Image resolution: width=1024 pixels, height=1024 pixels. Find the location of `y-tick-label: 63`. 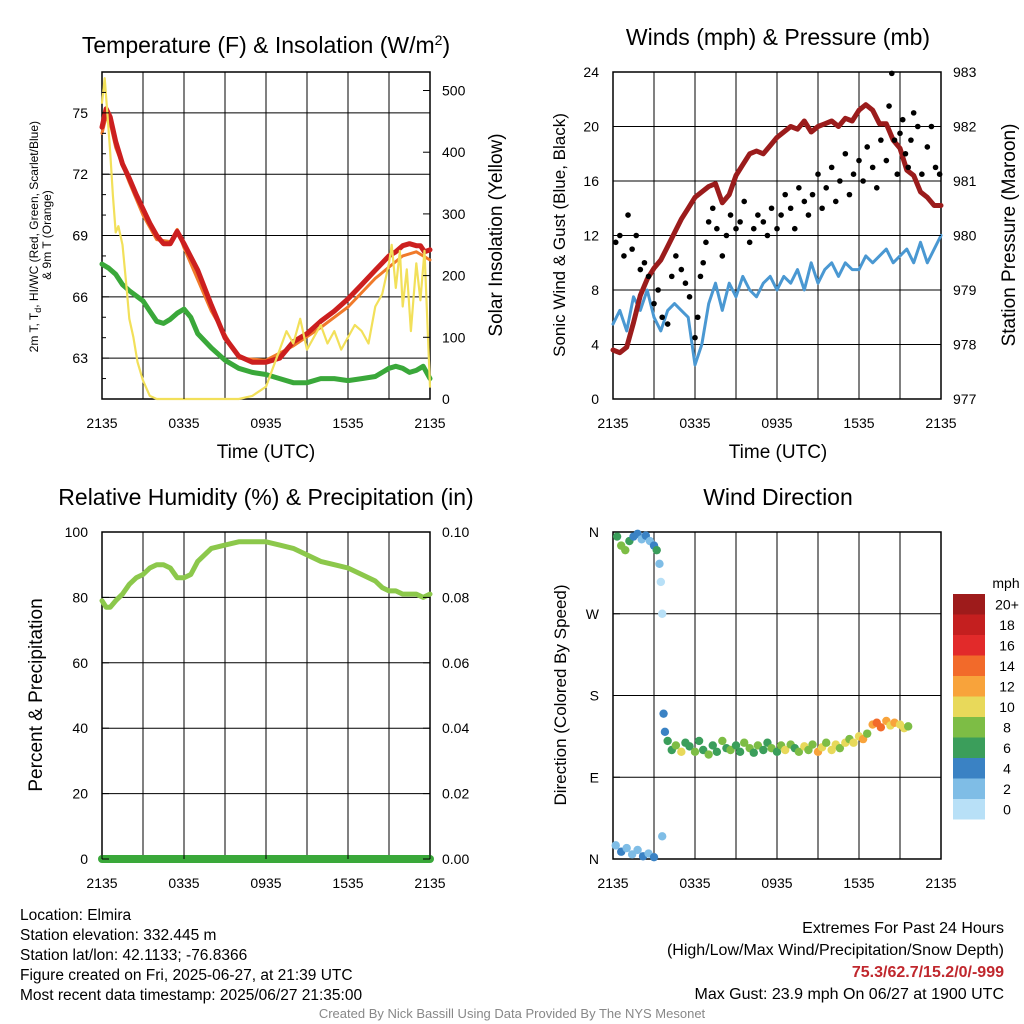

y-tick-label: 63 is located at coordinates (80, 358).